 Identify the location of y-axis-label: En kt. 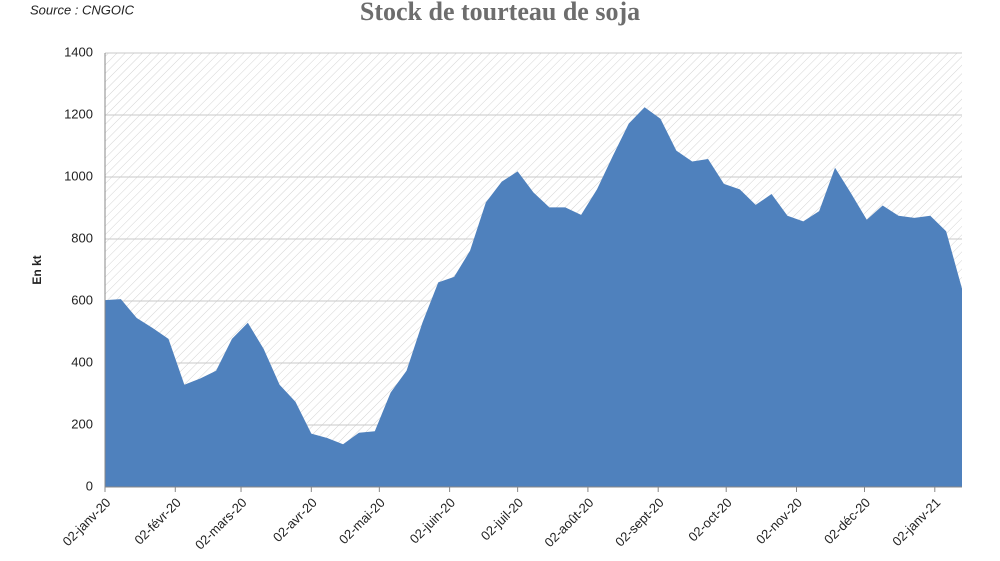
(37, 269).